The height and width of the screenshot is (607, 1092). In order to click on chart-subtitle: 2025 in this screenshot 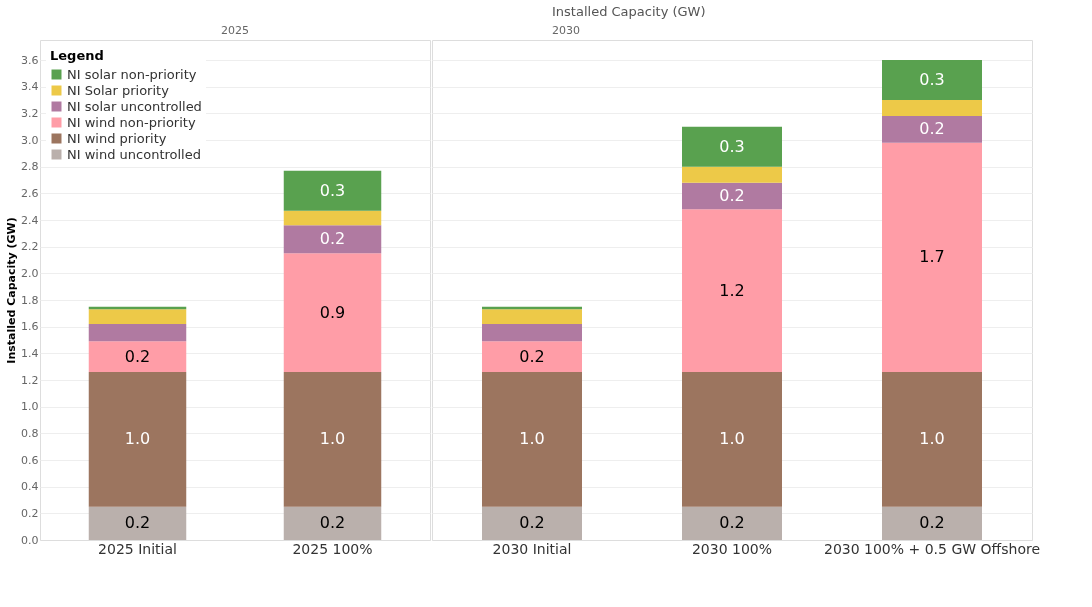, I will do `click(235, 30)`.